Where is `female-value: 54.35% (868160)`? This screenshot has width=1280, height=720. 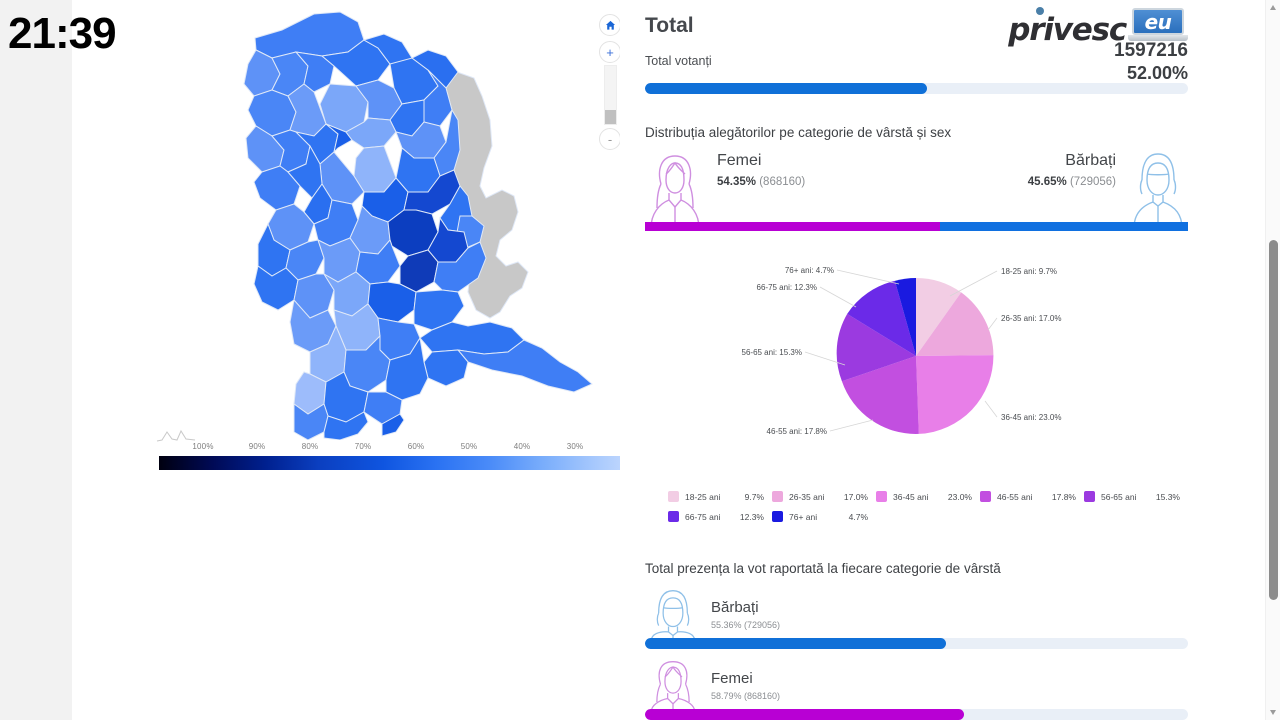
female-value: 54.35% (868160) is located at coordinates (761, 182).